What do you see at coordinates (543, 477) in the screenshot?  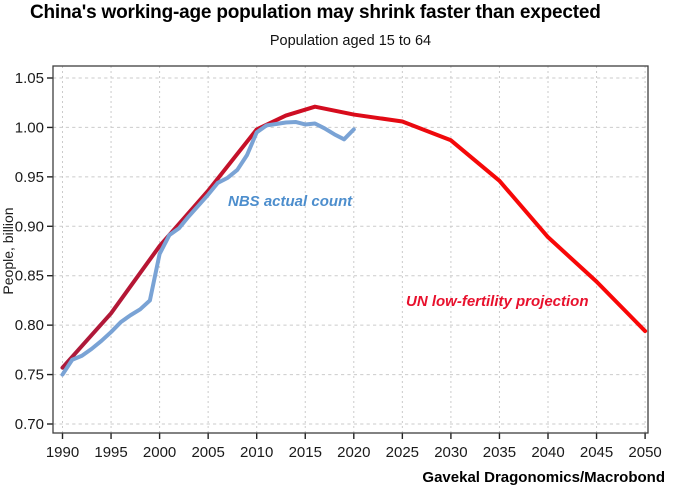 I see `source-credit: Gavekal Dragonomics/Macrobond` at bounding box center [543, 477].